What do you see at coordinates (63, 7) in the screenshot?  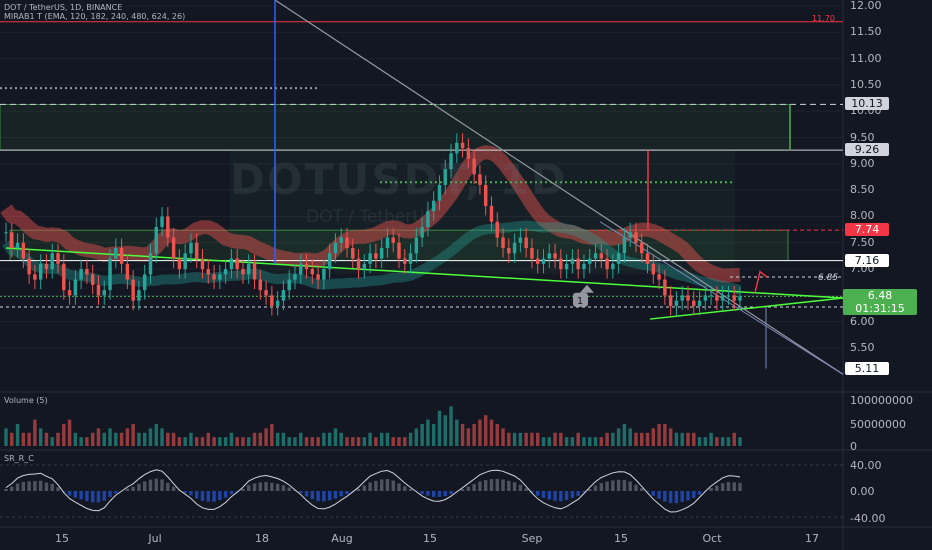 I see `symbol-header: DOT / TetherUS, 1D, BINANCE` at bounding box center [63, 7].